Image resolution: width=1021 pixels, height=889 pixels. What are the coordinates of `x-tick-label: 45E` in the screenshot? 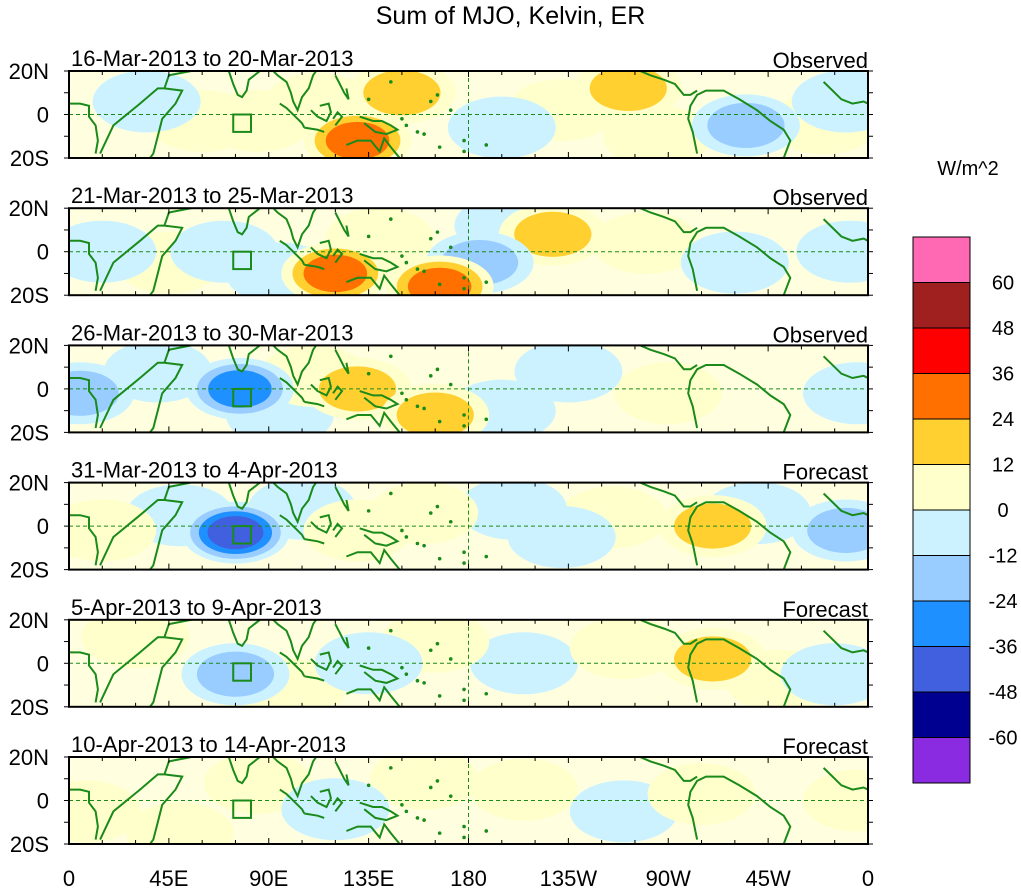 It's located at (168, 877).